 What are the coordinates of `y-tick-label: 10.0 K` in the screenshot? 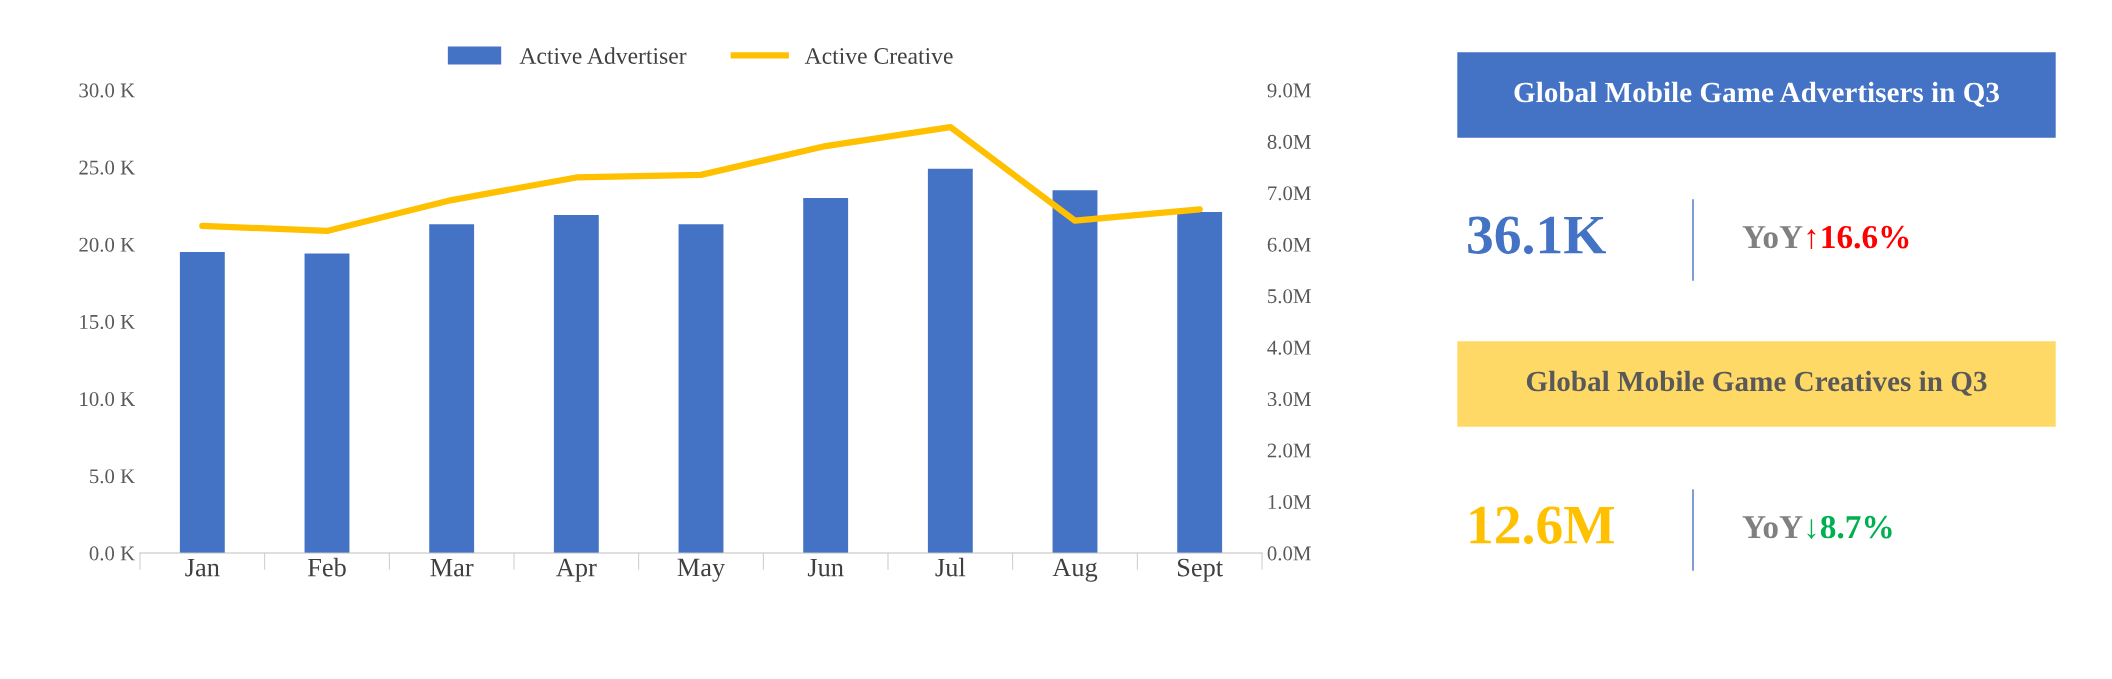 It's located at (107, 399).